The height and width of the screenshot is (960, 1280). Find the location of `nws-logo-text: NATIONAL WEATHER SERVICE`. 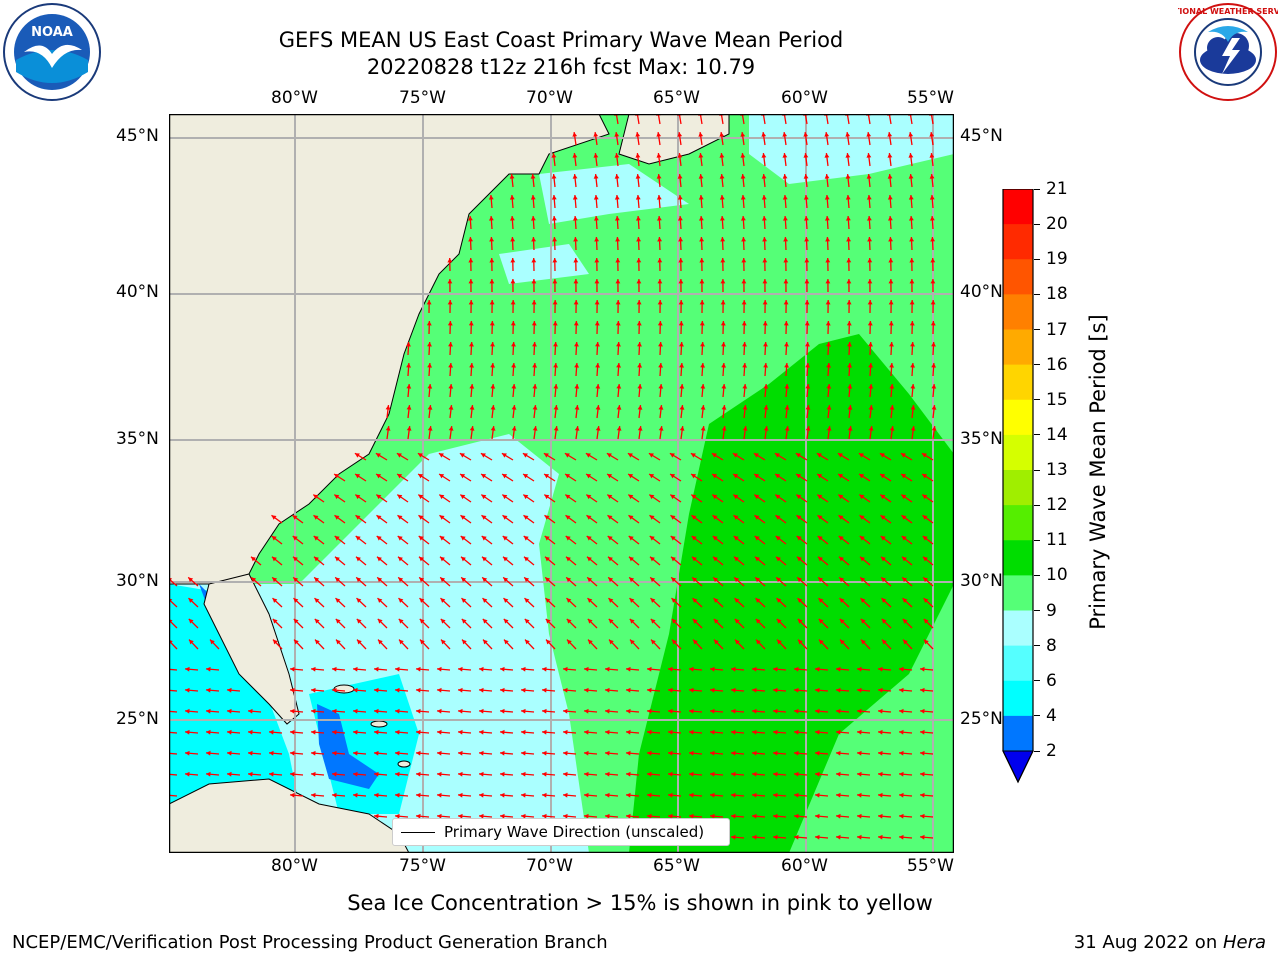

nws-logo-text: NATIONAL WEATHER SERVICE is located at coordinates (1228, 11).